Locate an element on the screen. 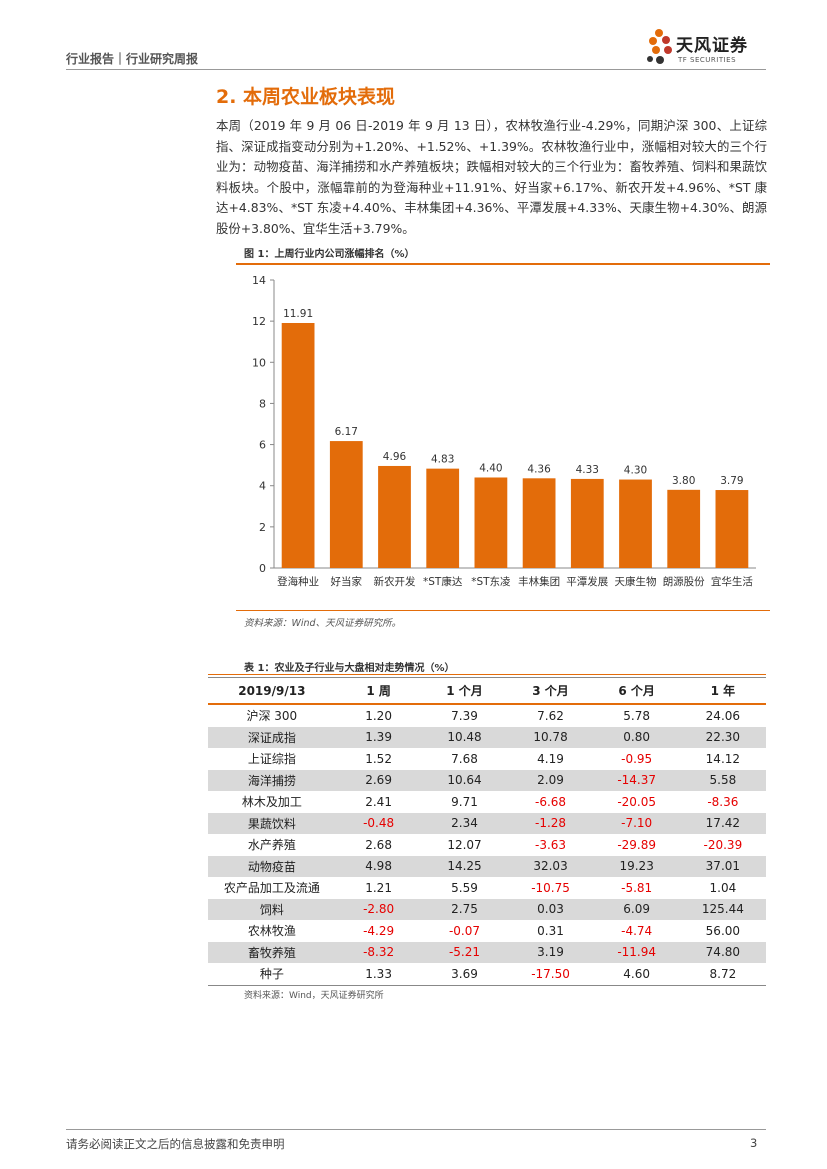 The image size is (827, 1169). category-label: 朗源股份 is located at coordinates (684, 581).